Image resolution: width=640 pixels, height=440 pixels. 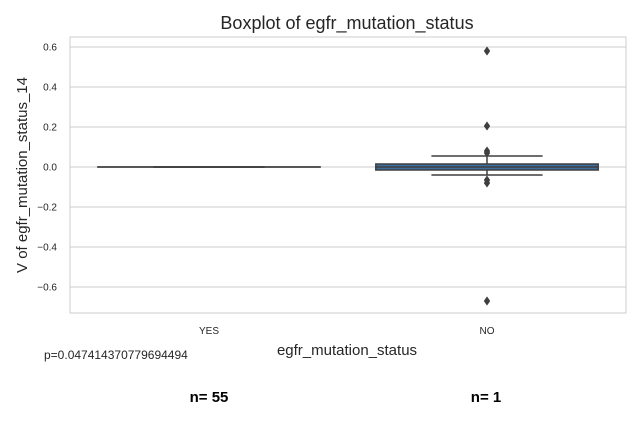 What do you see at coordinates (22, 175) in the screenshot?
I see `y-axis-label: V of egfr_mutation_status_14` at bounding box center [22, 175].